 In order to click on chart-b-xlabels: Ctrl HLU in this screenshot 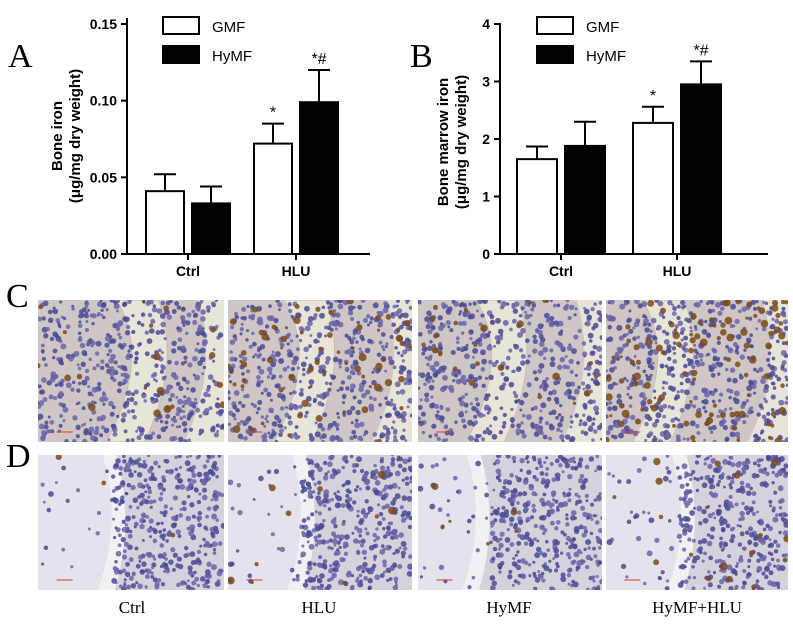, I will do `click(620, 266)`.